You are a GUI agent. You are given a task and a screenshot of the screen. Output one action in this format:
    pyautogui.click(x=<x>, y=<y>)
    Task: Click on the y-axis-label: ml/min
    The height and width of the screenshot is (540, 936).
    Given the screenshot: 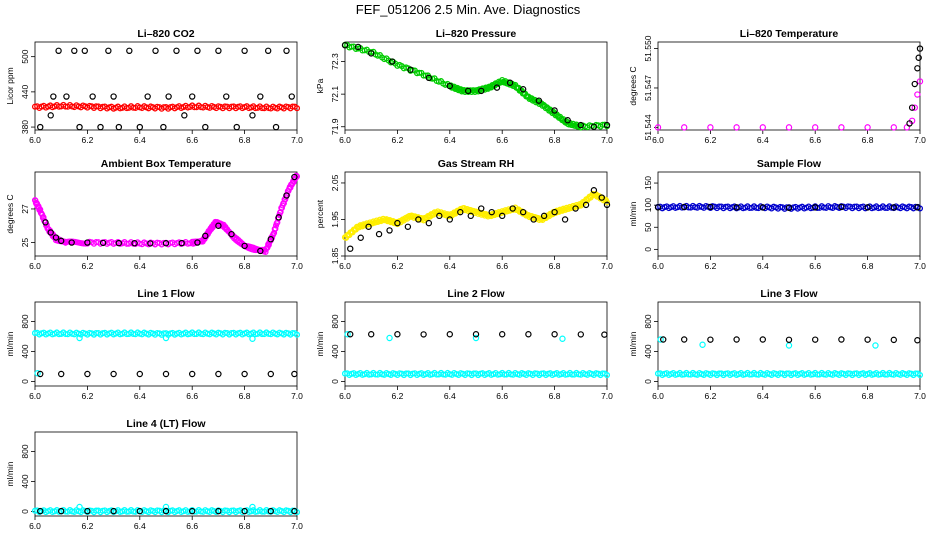 What is the action you would take?
    pyautogui.click(x=633, y=343)
    